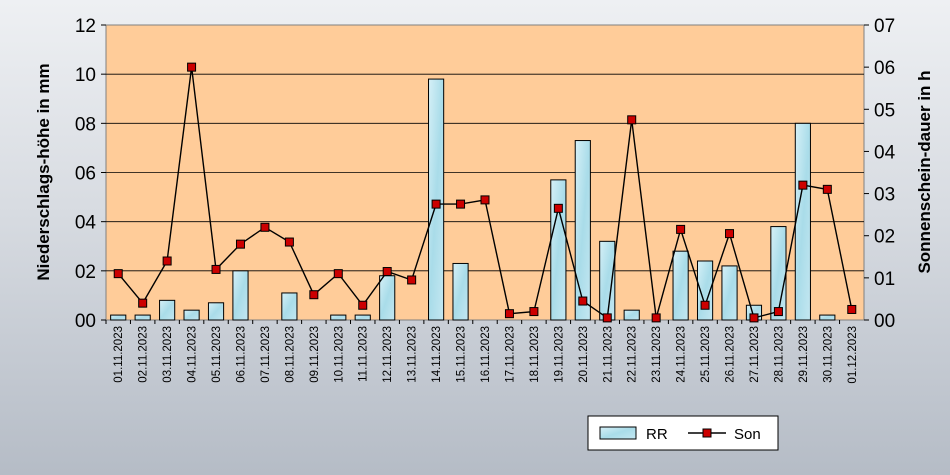  I want to click on x-tick-label: 01.12.2023, so click(853, 355).